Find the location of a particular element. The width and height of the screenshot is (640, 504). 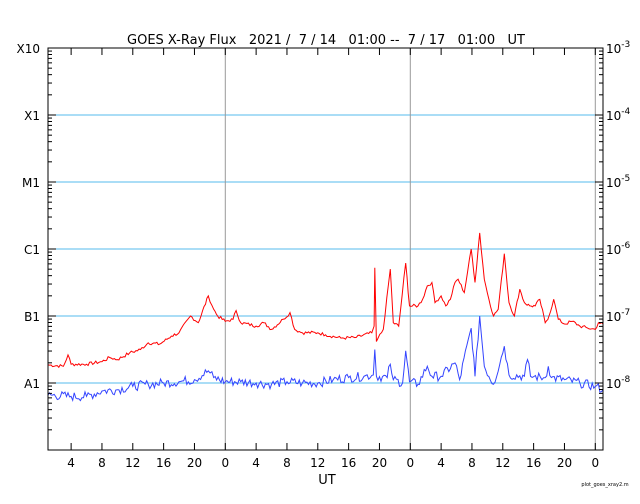

y-right-label: 10-6 is located at coordinates (618, 249).